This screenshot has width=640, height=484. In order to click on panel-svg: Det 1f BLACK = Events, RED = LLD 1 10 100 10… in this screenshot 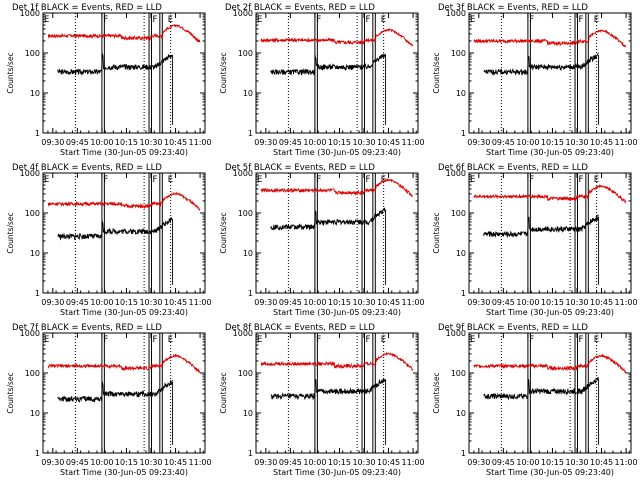, I will do `click(109, 80)`.